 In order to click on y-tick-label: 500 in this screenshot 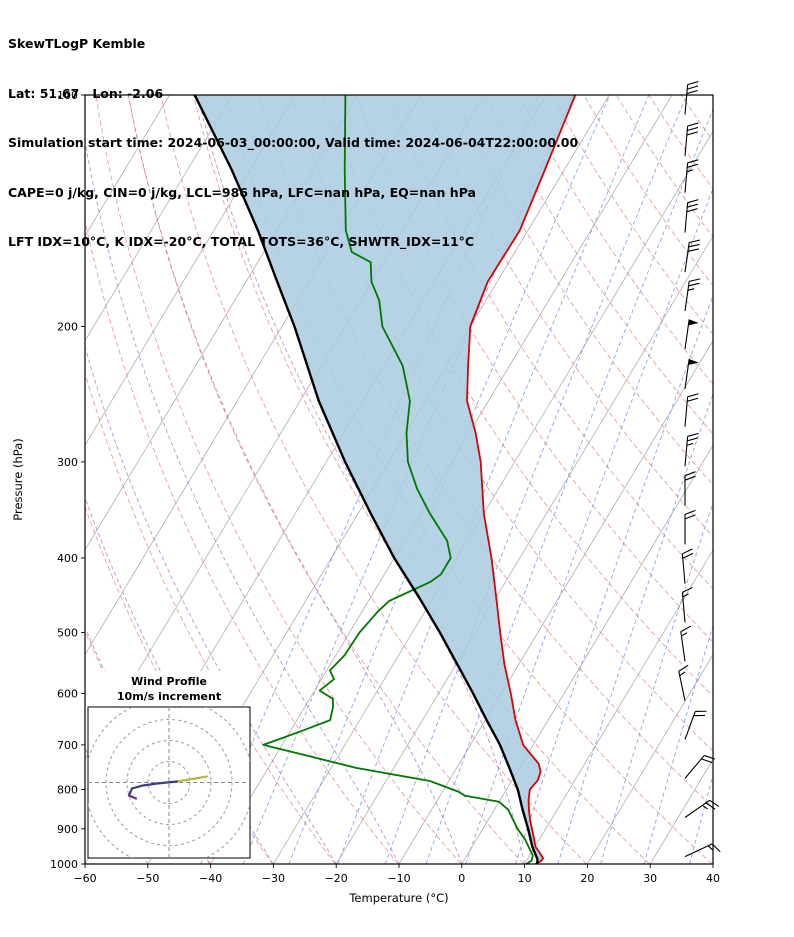, I will do `click(67, 633)`.